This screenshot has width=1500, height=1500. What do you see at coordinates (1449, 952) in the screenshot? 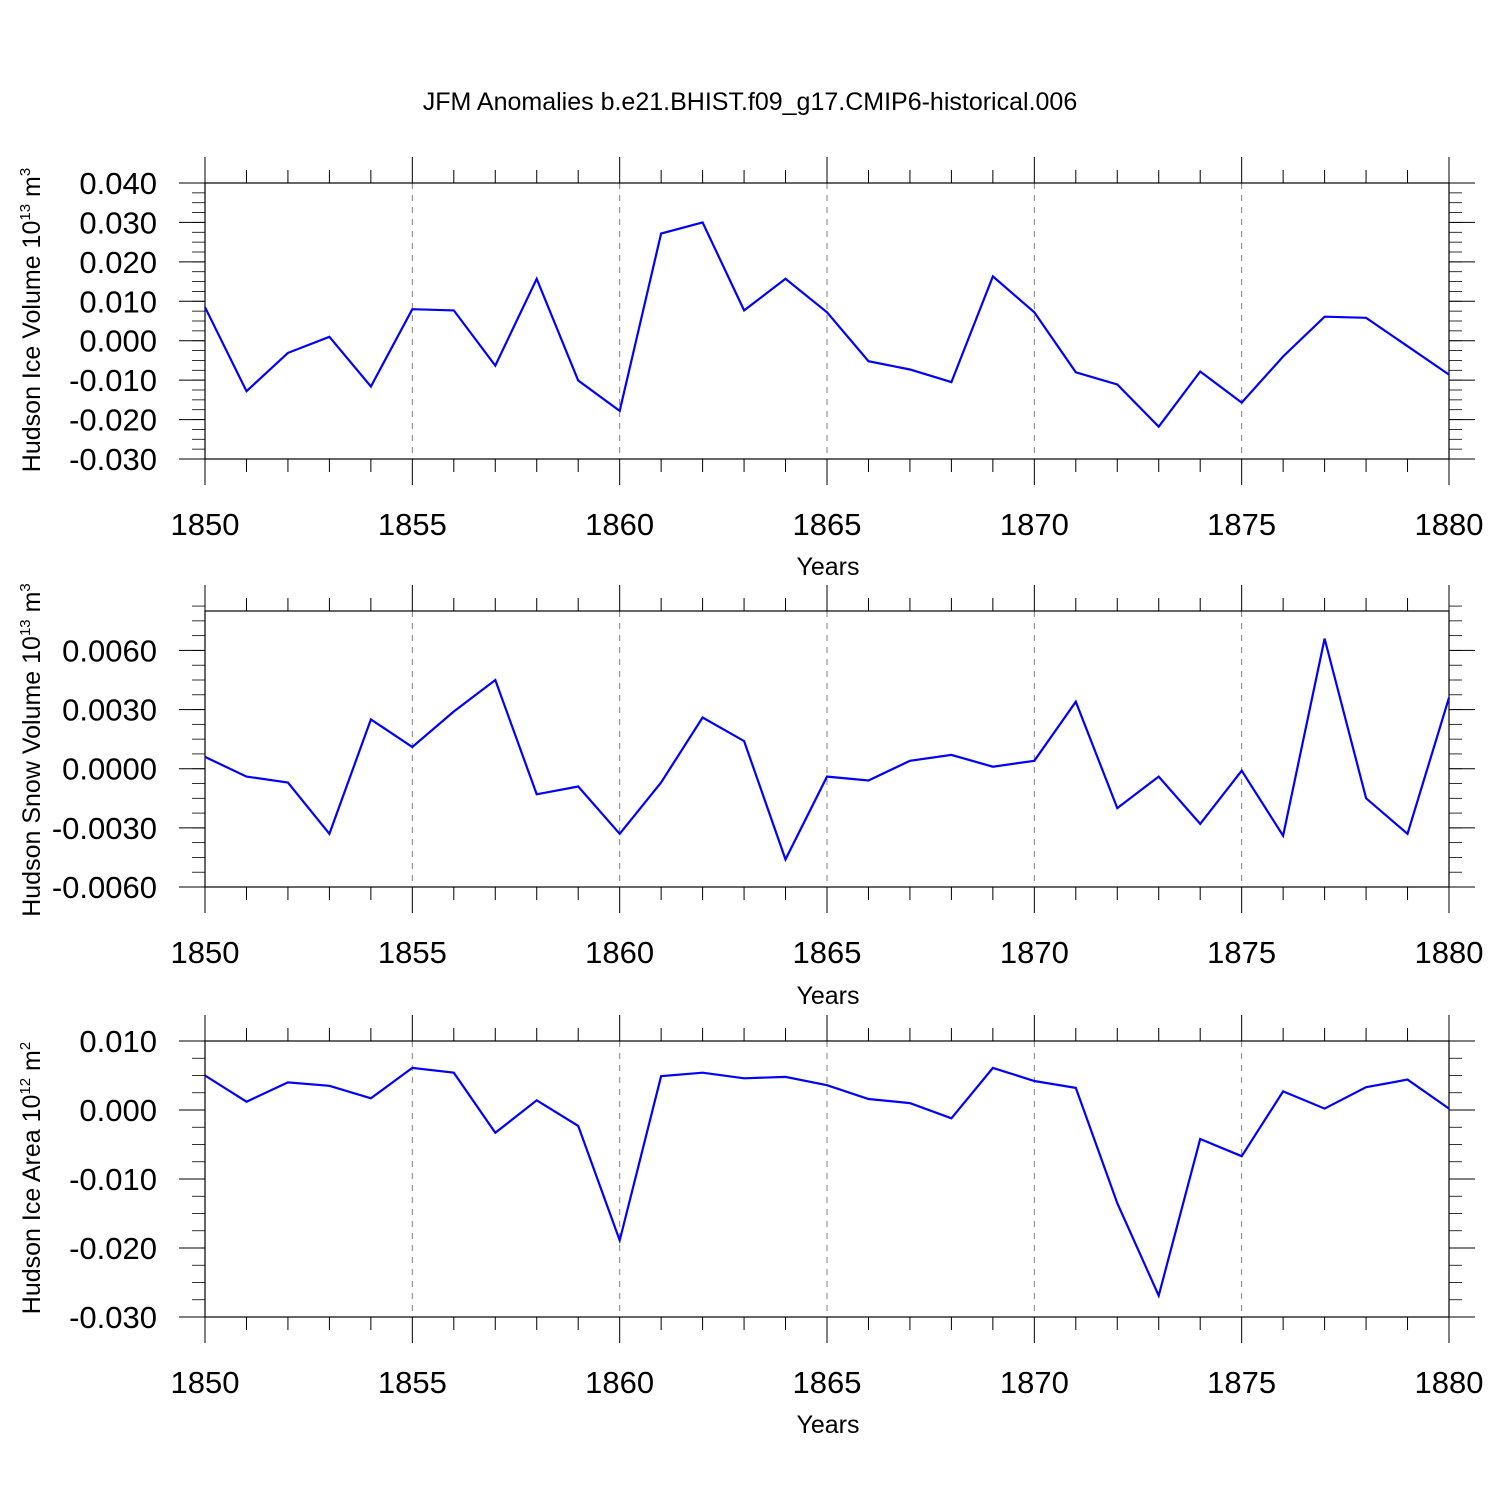
I see `snow-volume-xtick-label: 1880` at bounding box center [1449, 952].